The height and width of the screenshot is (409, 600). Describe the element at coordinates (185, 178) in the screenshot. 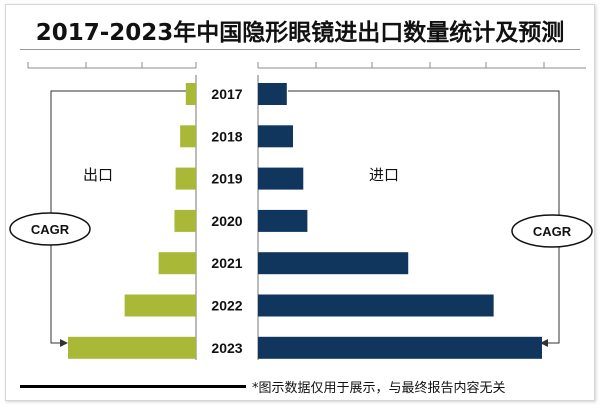

I see `export-bar-2019` at that location.